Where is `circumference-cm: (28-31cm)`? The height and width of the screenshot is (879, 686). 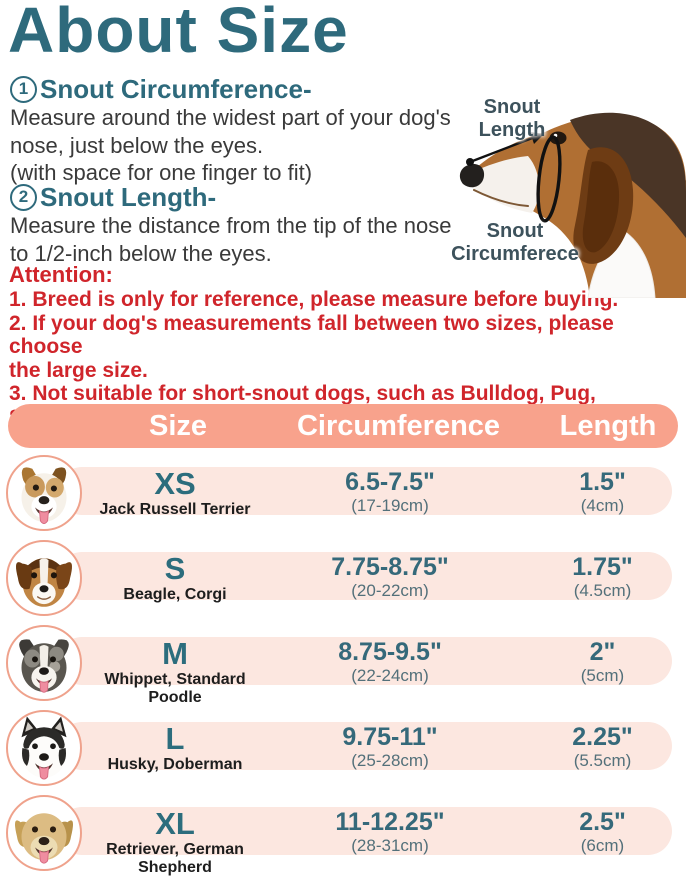
circumference-cm: (28-31cm) is located at coordinates (390, 845).